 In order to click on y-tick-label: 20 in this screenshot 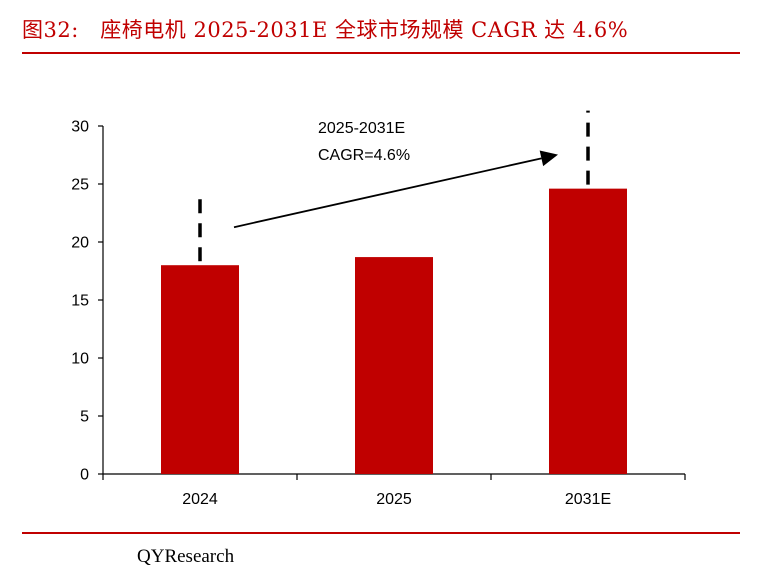, I will do `click(80, 243)`.